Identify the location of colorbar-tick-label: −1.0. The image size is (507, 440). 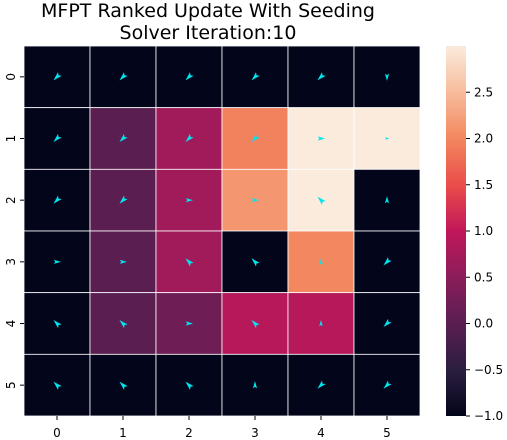
(488, 416).